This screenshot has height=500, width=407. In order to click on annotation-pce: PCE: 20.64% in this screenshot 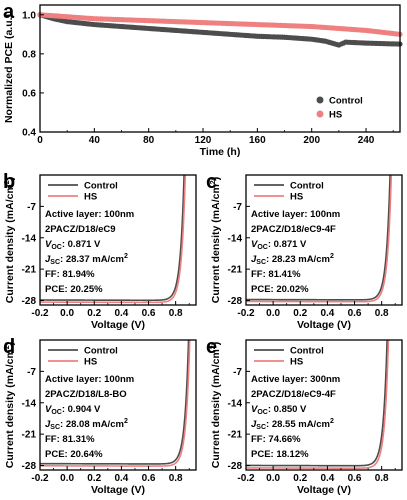, I will do `click(74, 454)`.